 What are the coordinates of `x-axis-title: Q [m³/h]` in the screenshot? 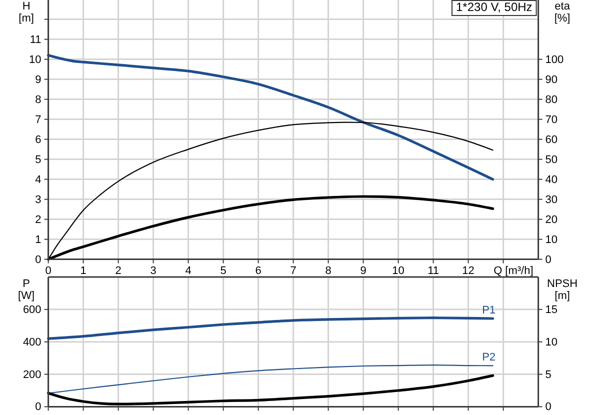 It's located at (514, 271).